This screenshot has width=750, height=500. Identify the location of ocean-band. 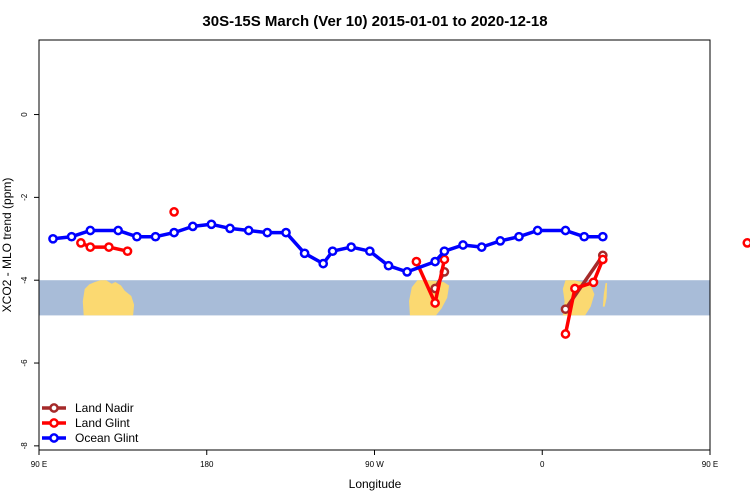
(374, 298).